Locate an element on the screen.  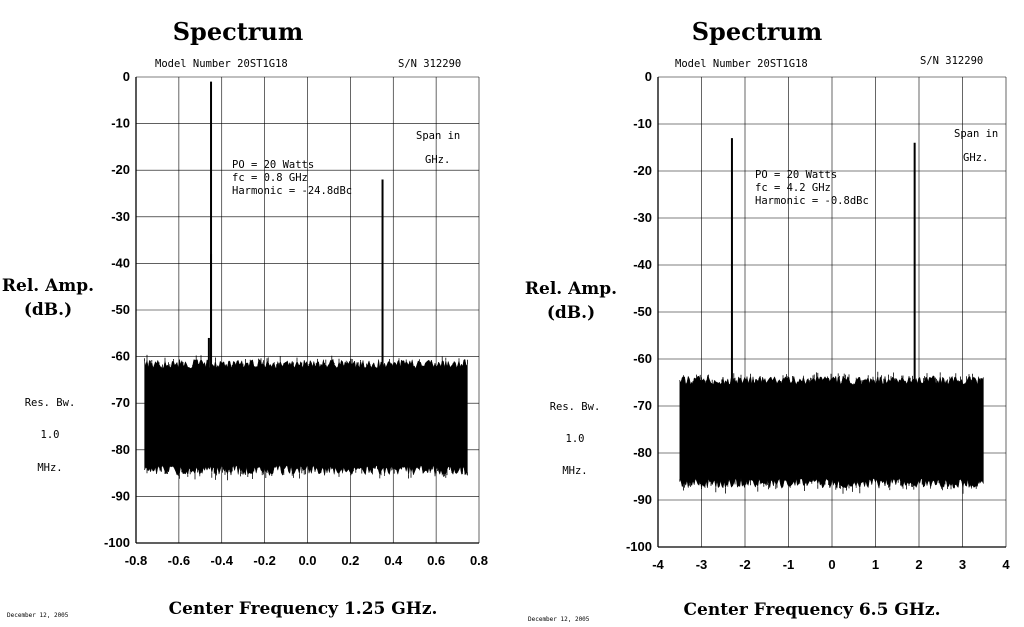
x-tick-label: -0.8 is located at coordinates (136, 560).